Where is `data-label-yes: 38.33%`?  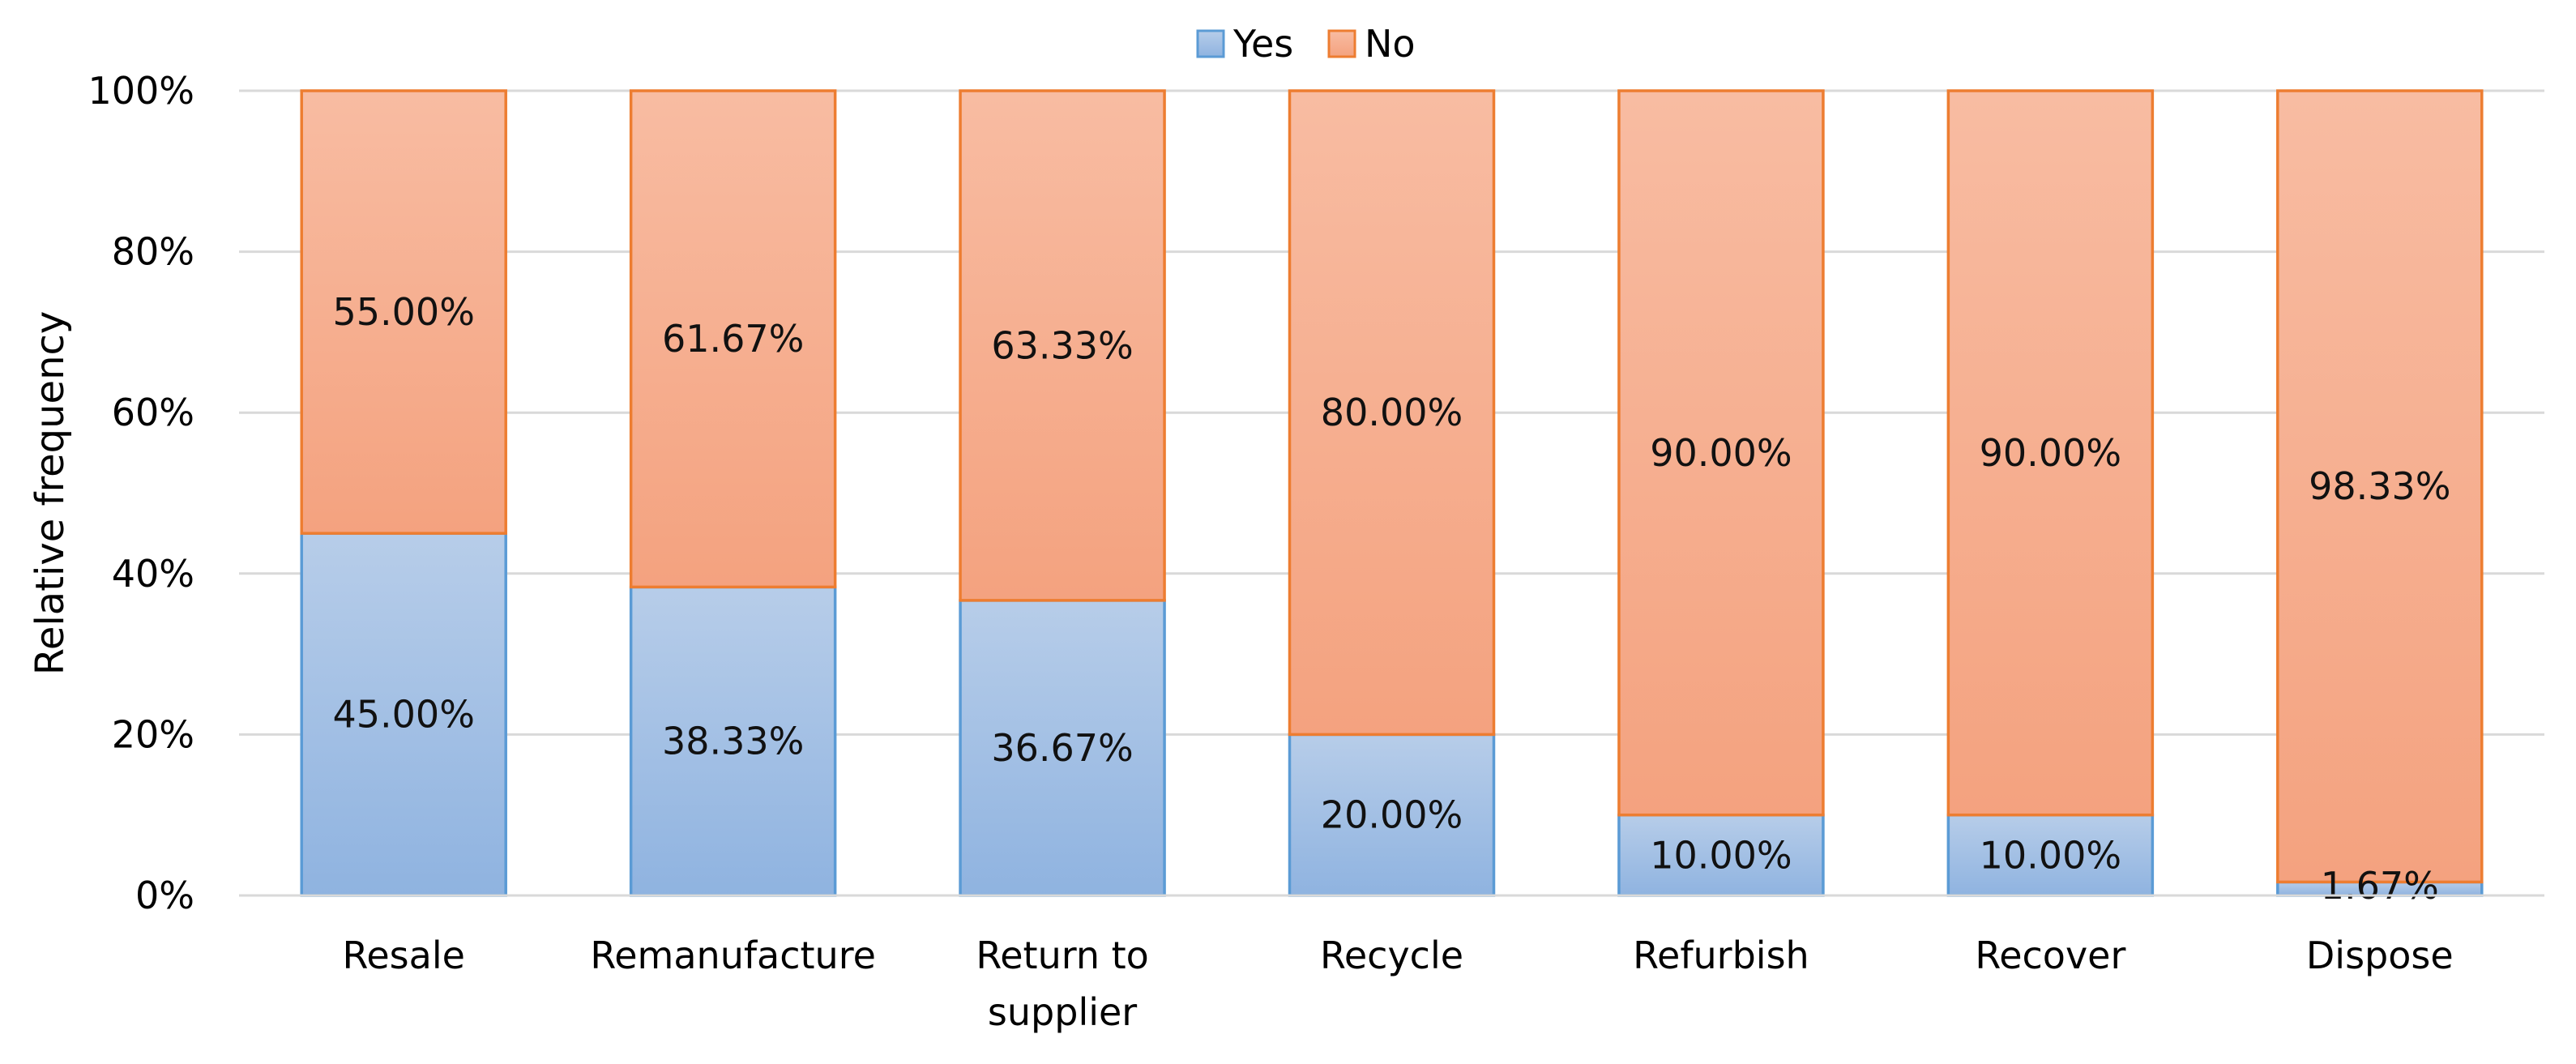
data-label-yes: 38.33% is located at coordinates (733, 741).